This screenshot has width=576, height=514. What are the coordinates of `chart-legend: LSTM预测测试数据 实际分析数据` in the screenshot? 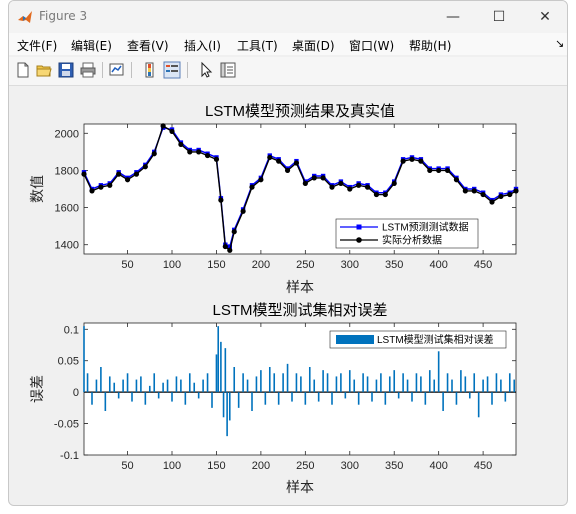 It's located at (407, 233).